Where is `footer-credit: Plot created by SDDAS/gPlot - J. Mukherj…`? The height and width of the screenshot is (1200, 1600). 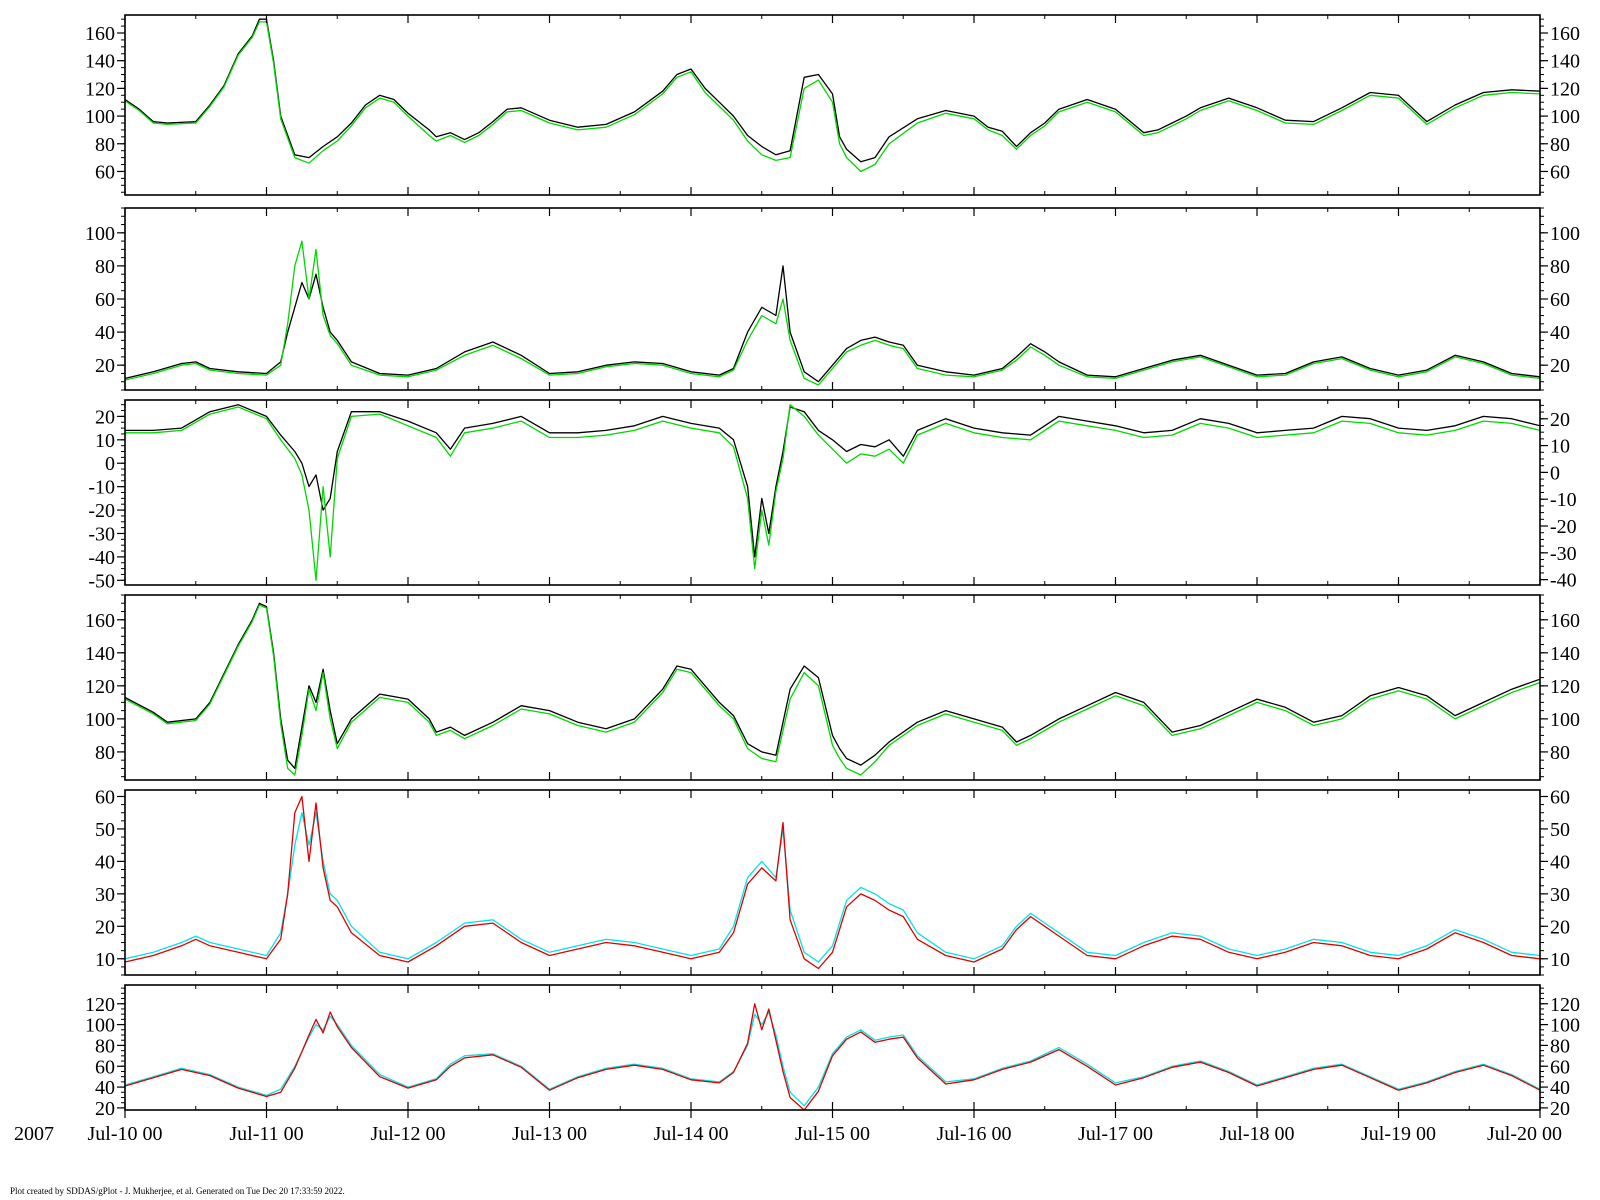 footer-credit: Plot created by SDDAS/gPlot - J. Mukherj… is located at coordinates (177, 1191).